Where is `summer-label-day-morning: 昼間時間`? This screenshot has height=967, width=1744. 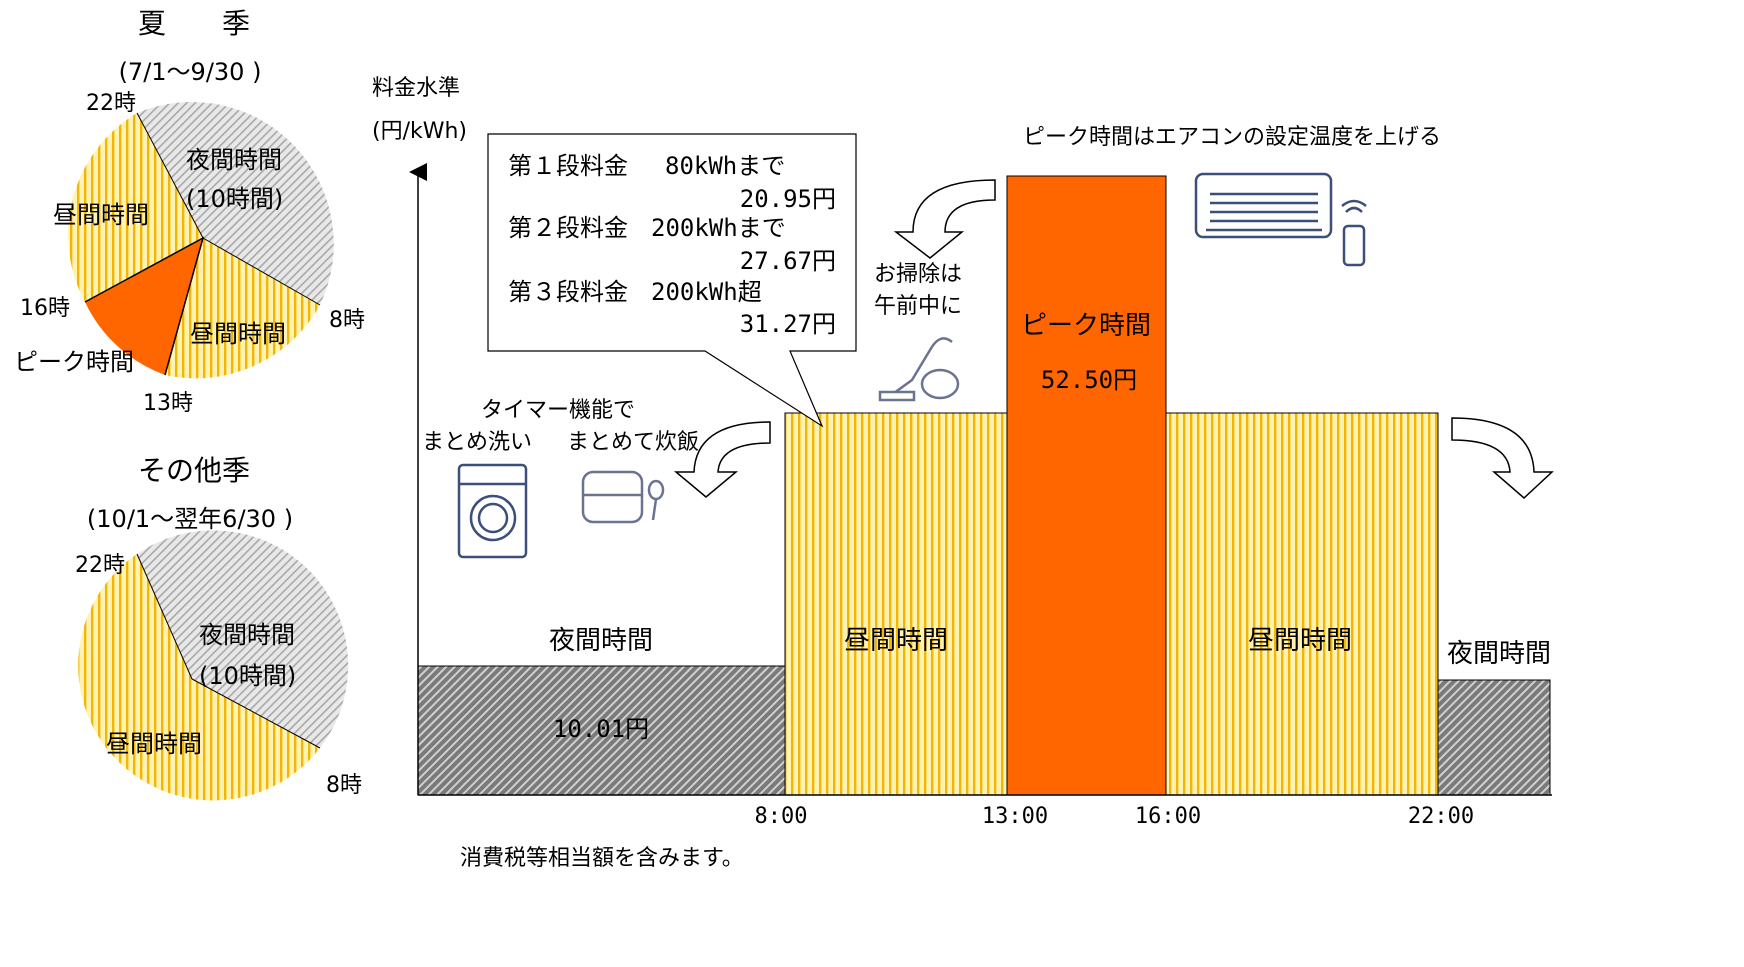 summer-label-day-morning: 昼間時間 is located at coordinates (238, 334).